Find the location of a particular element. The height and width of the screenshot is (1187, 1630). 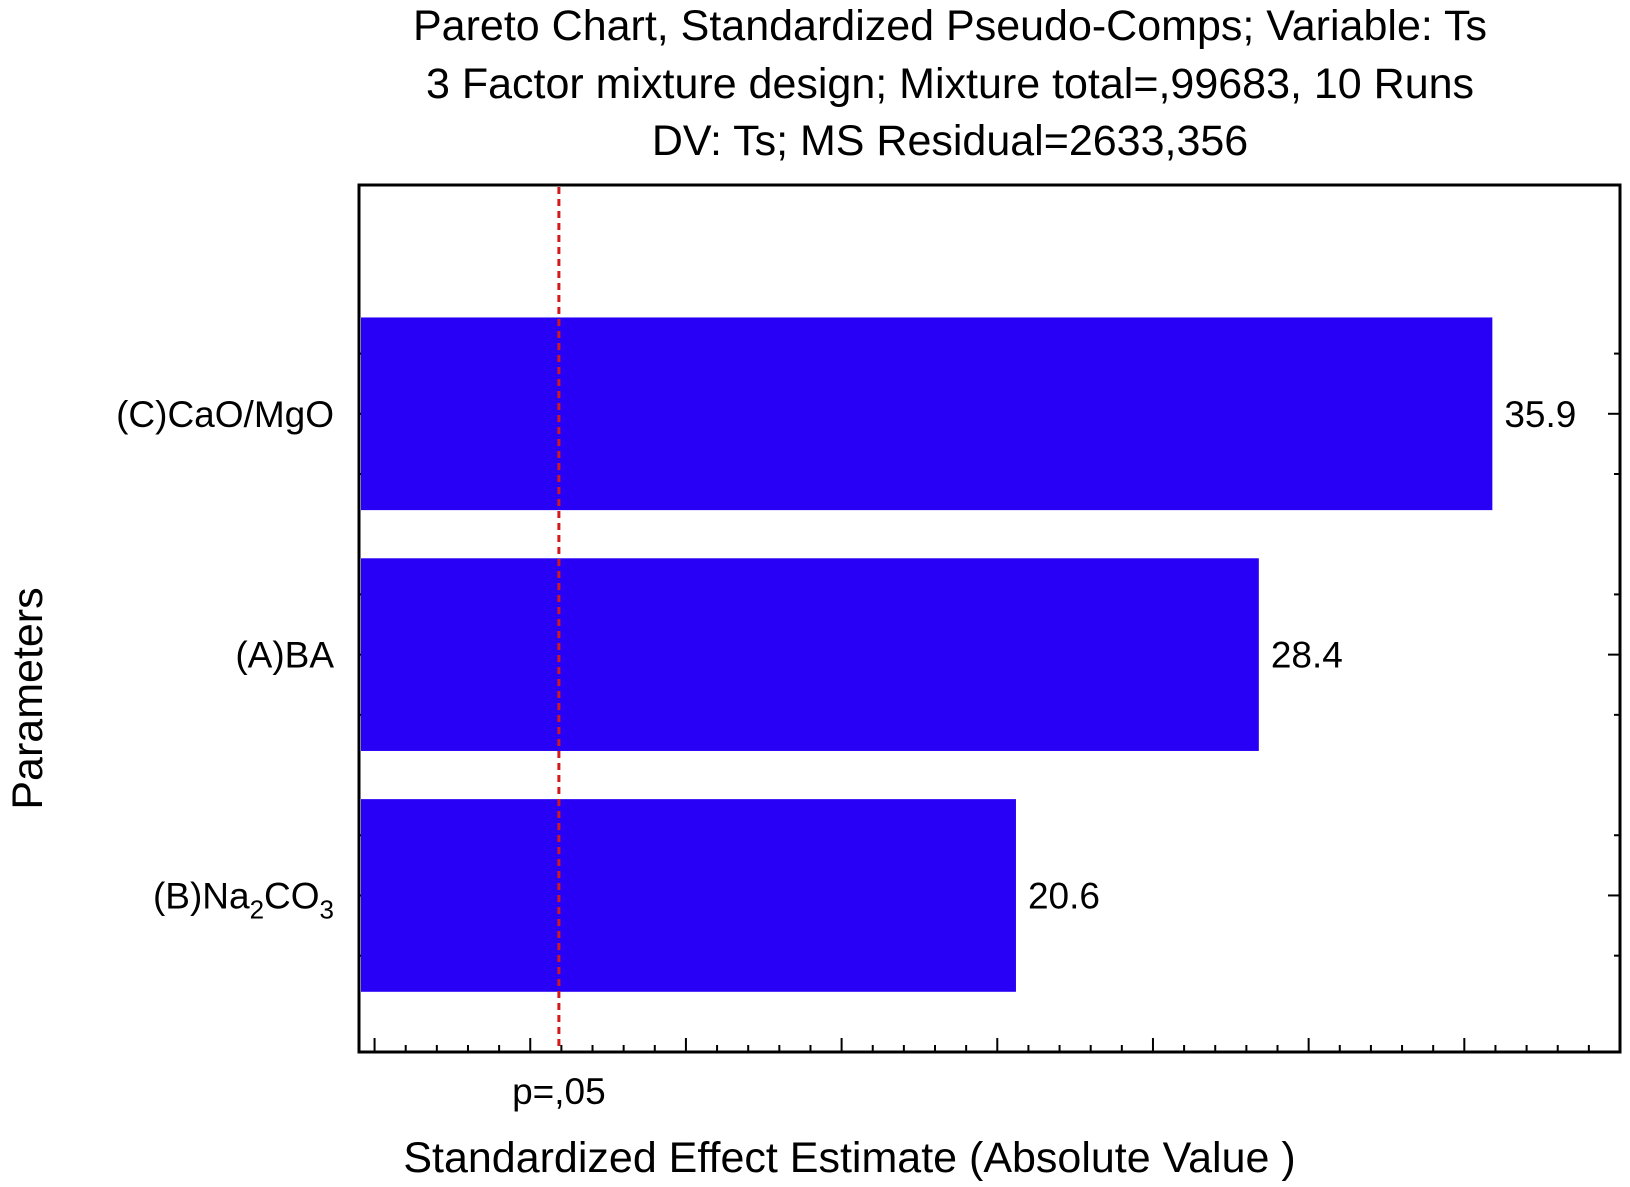

bar-value-label: 28.4 is located at coordinates (1307, 655).